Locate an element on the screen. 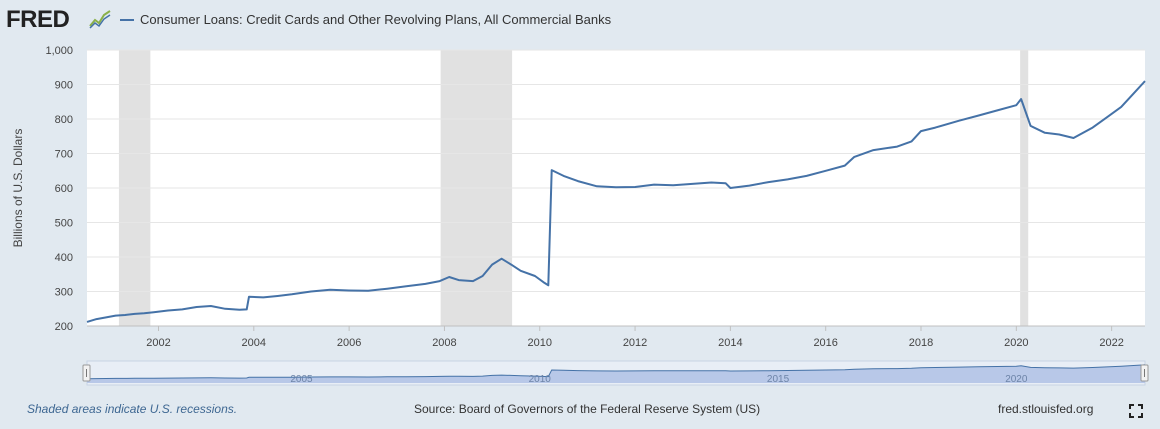 The height and width of the screenshot is (429, 1160). y-tick-label: 500 is located at coordinates (64, 224).